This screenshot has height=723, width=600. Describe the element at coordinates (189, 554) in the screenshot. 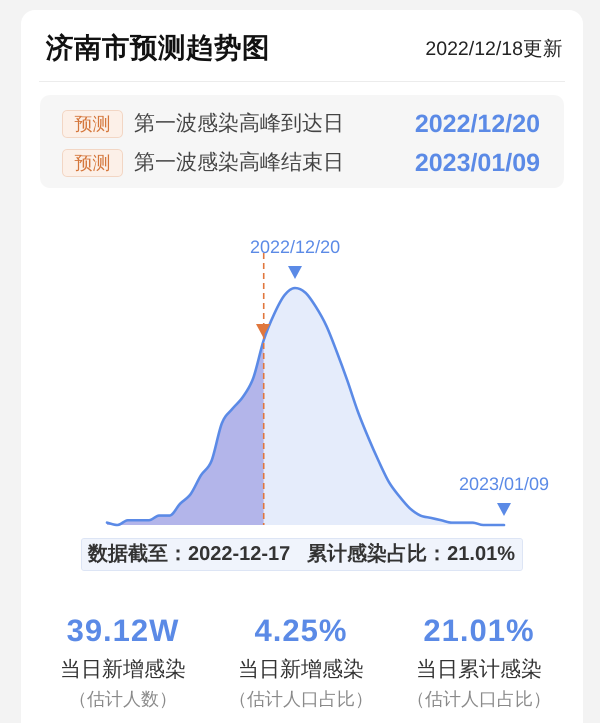

I see `text: 数据截至：2022-12-17` at that location.